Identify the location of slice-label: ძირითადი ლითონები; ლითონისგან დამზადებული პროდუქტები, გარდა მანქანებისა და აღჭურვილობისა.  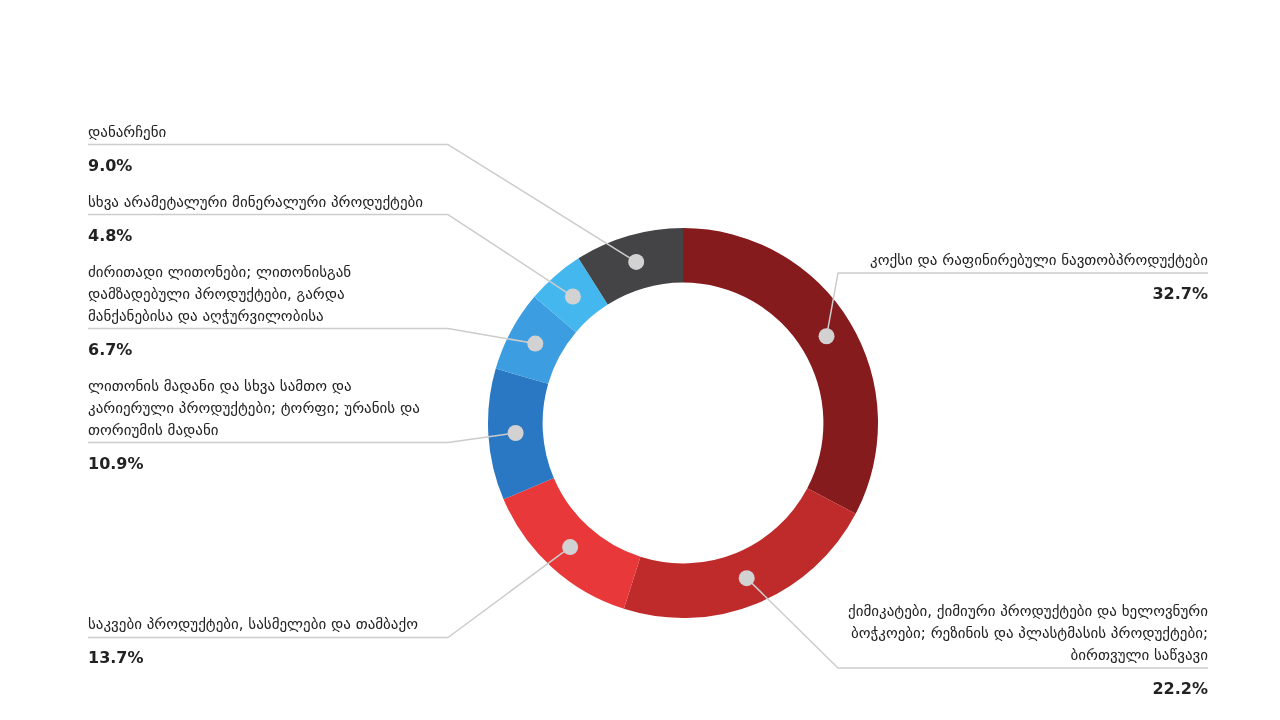
(220, 293).